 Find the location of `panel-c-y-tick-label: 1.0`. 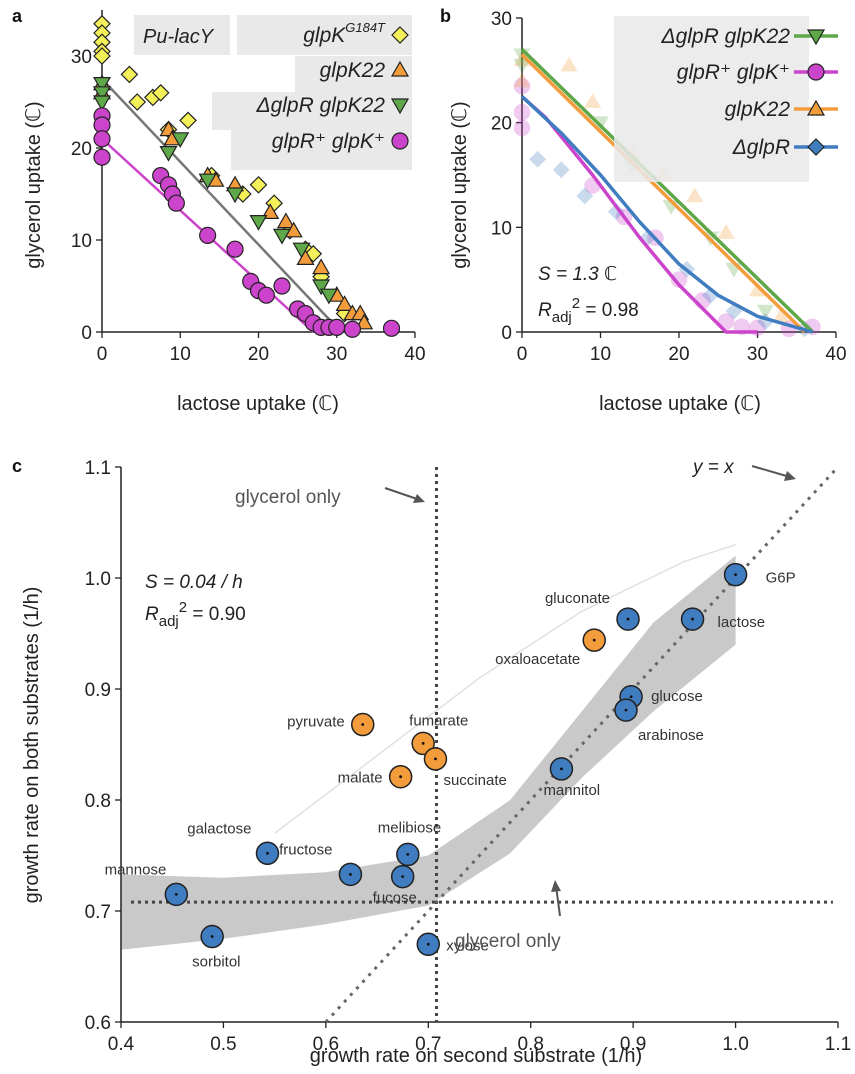

panel-c-y-tick-label: 1.0 is located at coordinates (98, 579).